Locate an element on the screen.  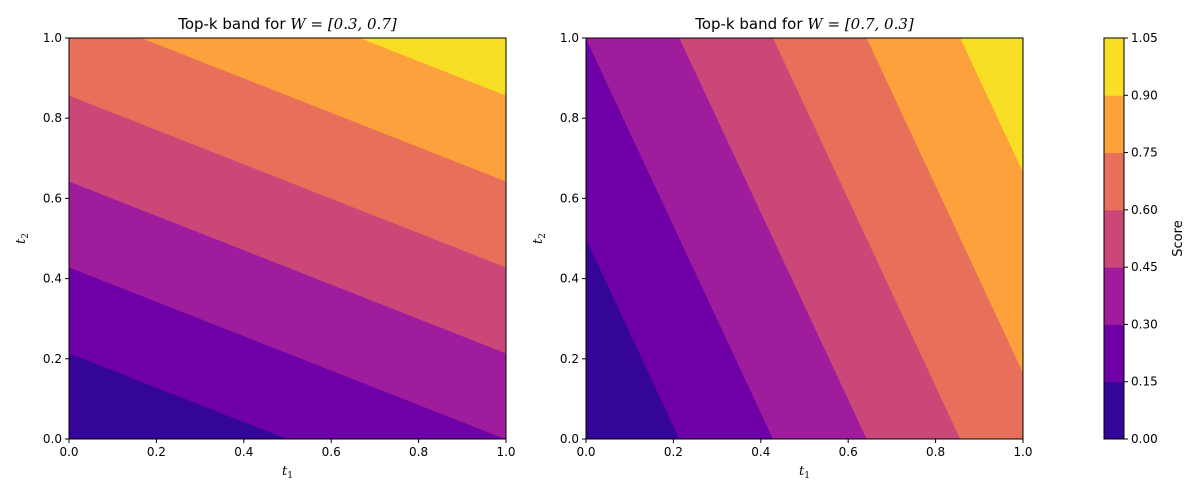
colorbar-segments is located at coordinates (1114, 239).